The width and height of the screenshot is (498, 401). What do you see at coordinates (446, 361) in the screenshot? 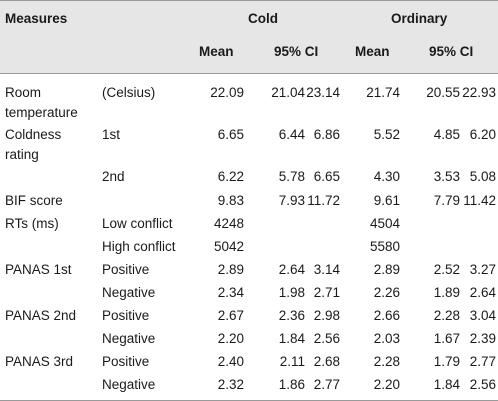
I see `ordinary-value: 1.79` at bounding box center [446, 361].